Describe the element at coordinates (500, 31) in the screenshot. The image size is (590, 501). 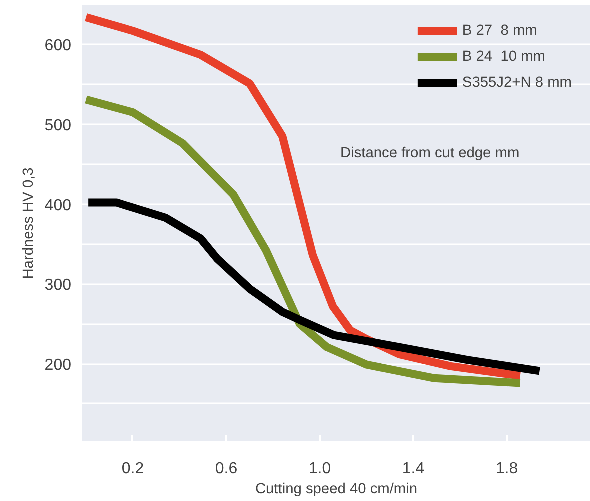
I see `legend-label: B 27 8 mm` at that location.